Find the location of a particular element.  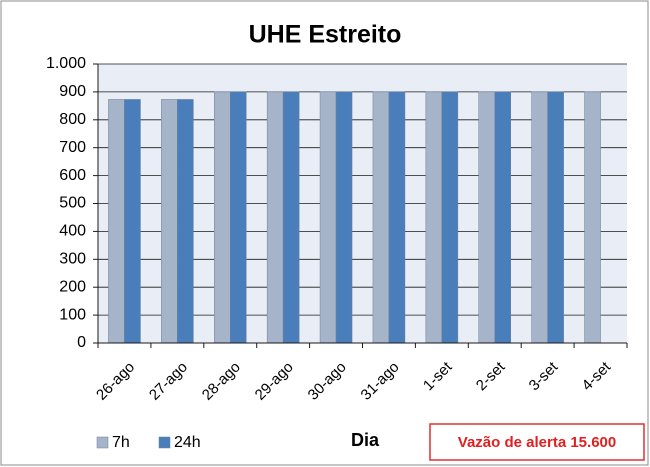

y-tick-label: 200 is located at coordinates (72, 286).